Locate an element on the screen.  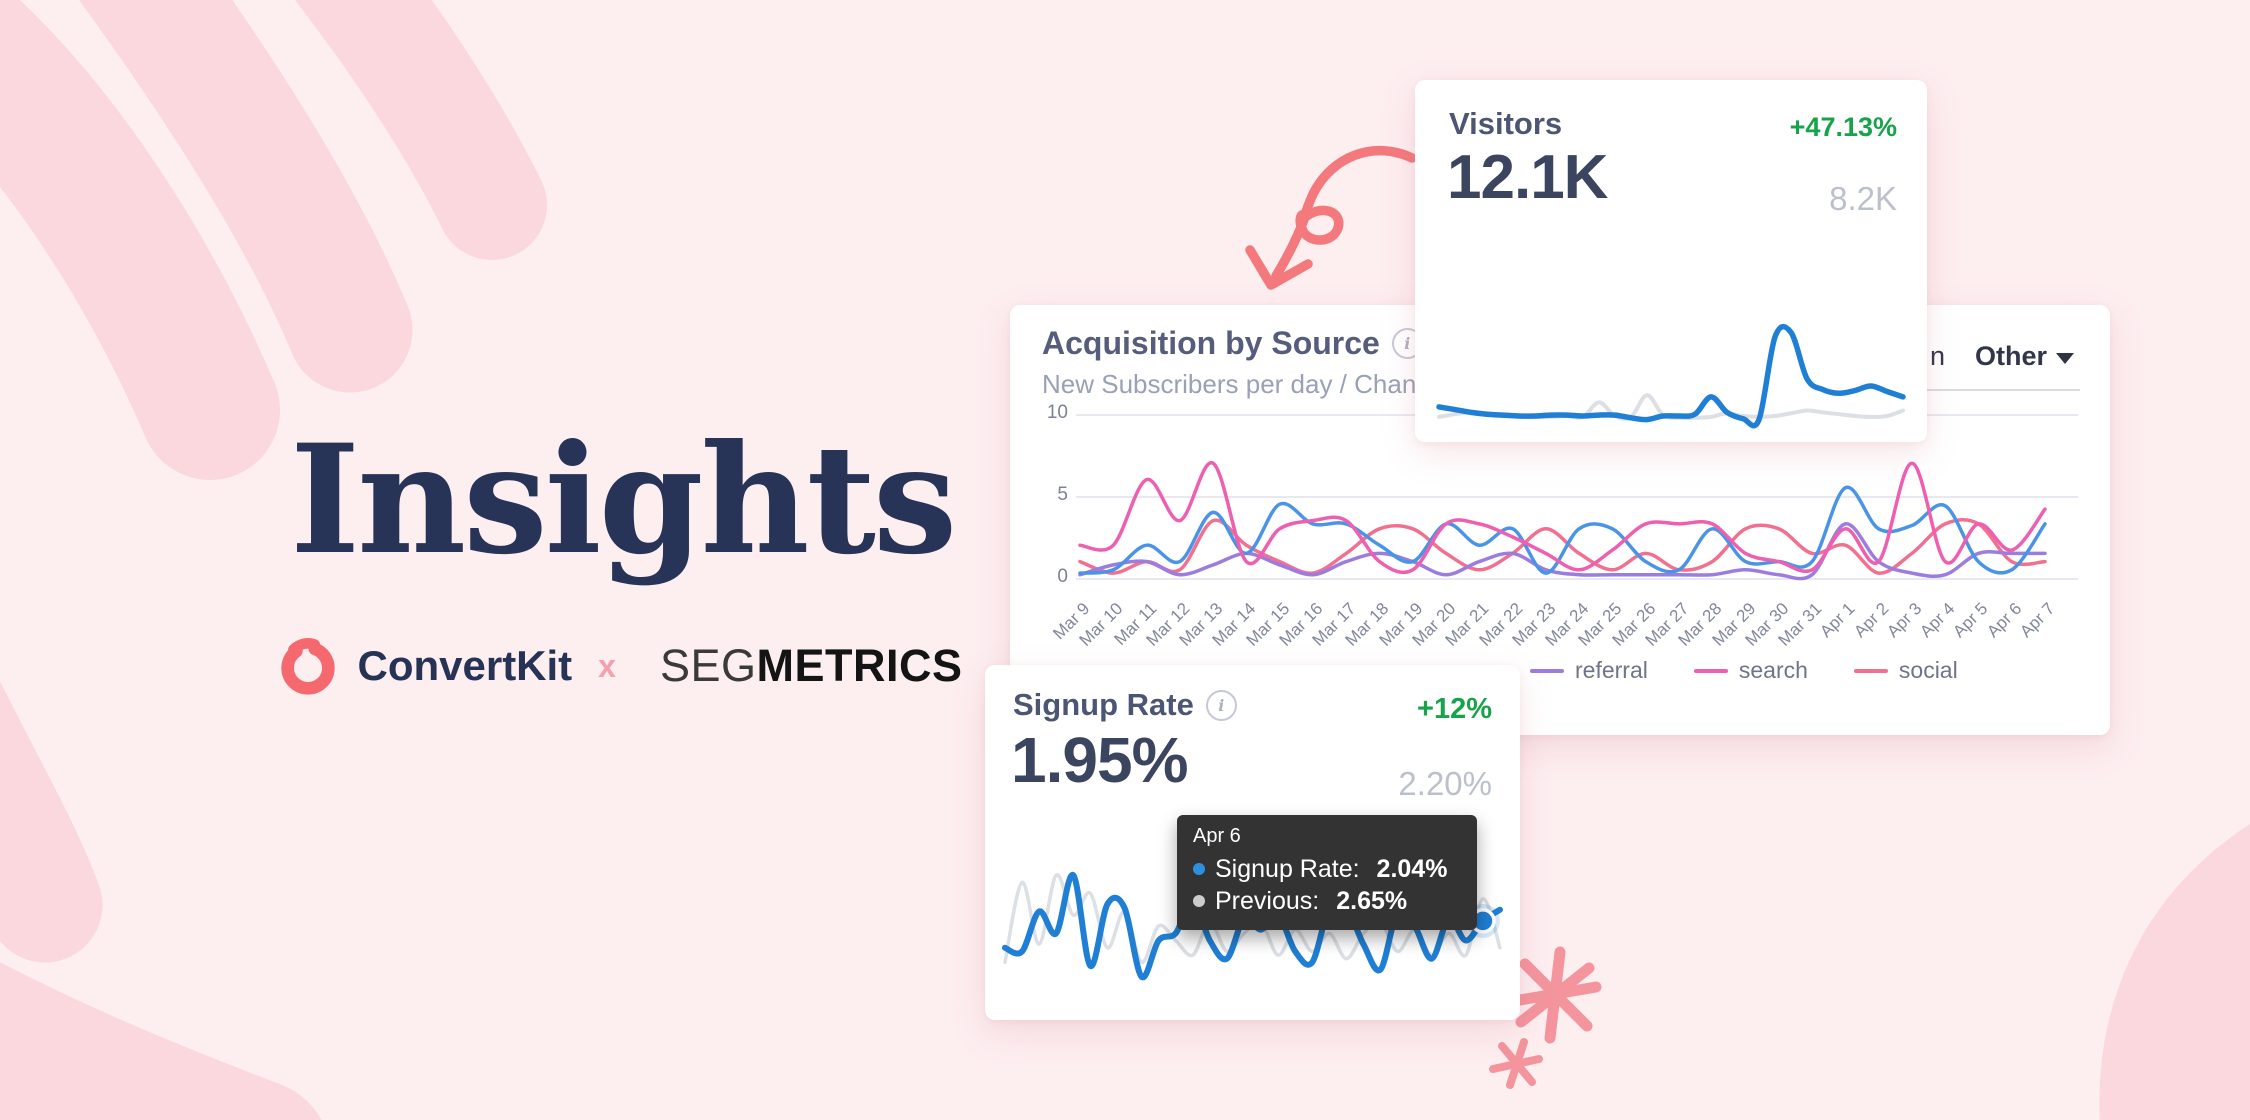
gray-dot-icon is located at coordinates (1199, 901).